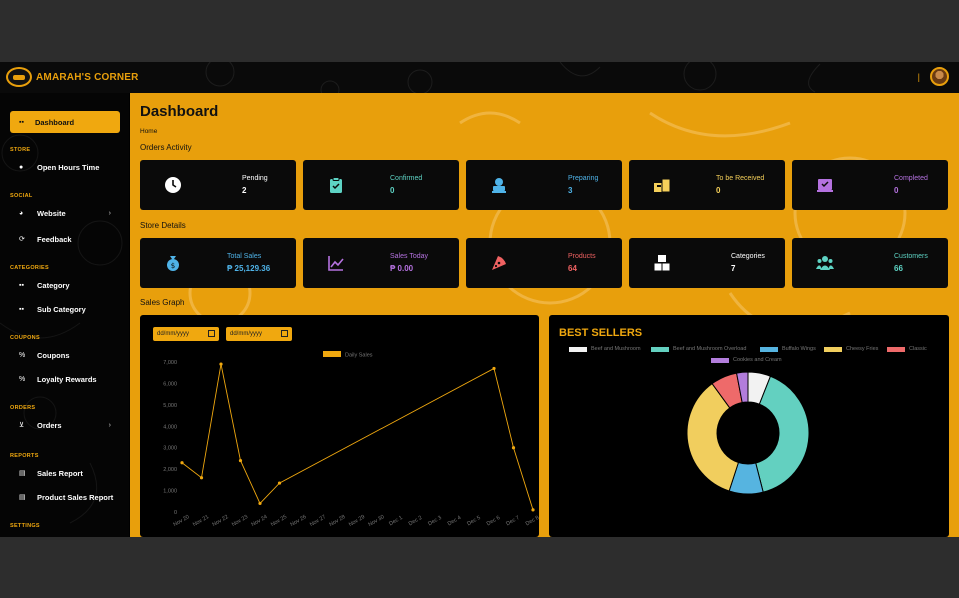 This screenshot has width=959, height=598. Describe the element at coordinates (698, 349) in the screenshot. I see `legend-item: Beef and Mushroom Overload` at that location.